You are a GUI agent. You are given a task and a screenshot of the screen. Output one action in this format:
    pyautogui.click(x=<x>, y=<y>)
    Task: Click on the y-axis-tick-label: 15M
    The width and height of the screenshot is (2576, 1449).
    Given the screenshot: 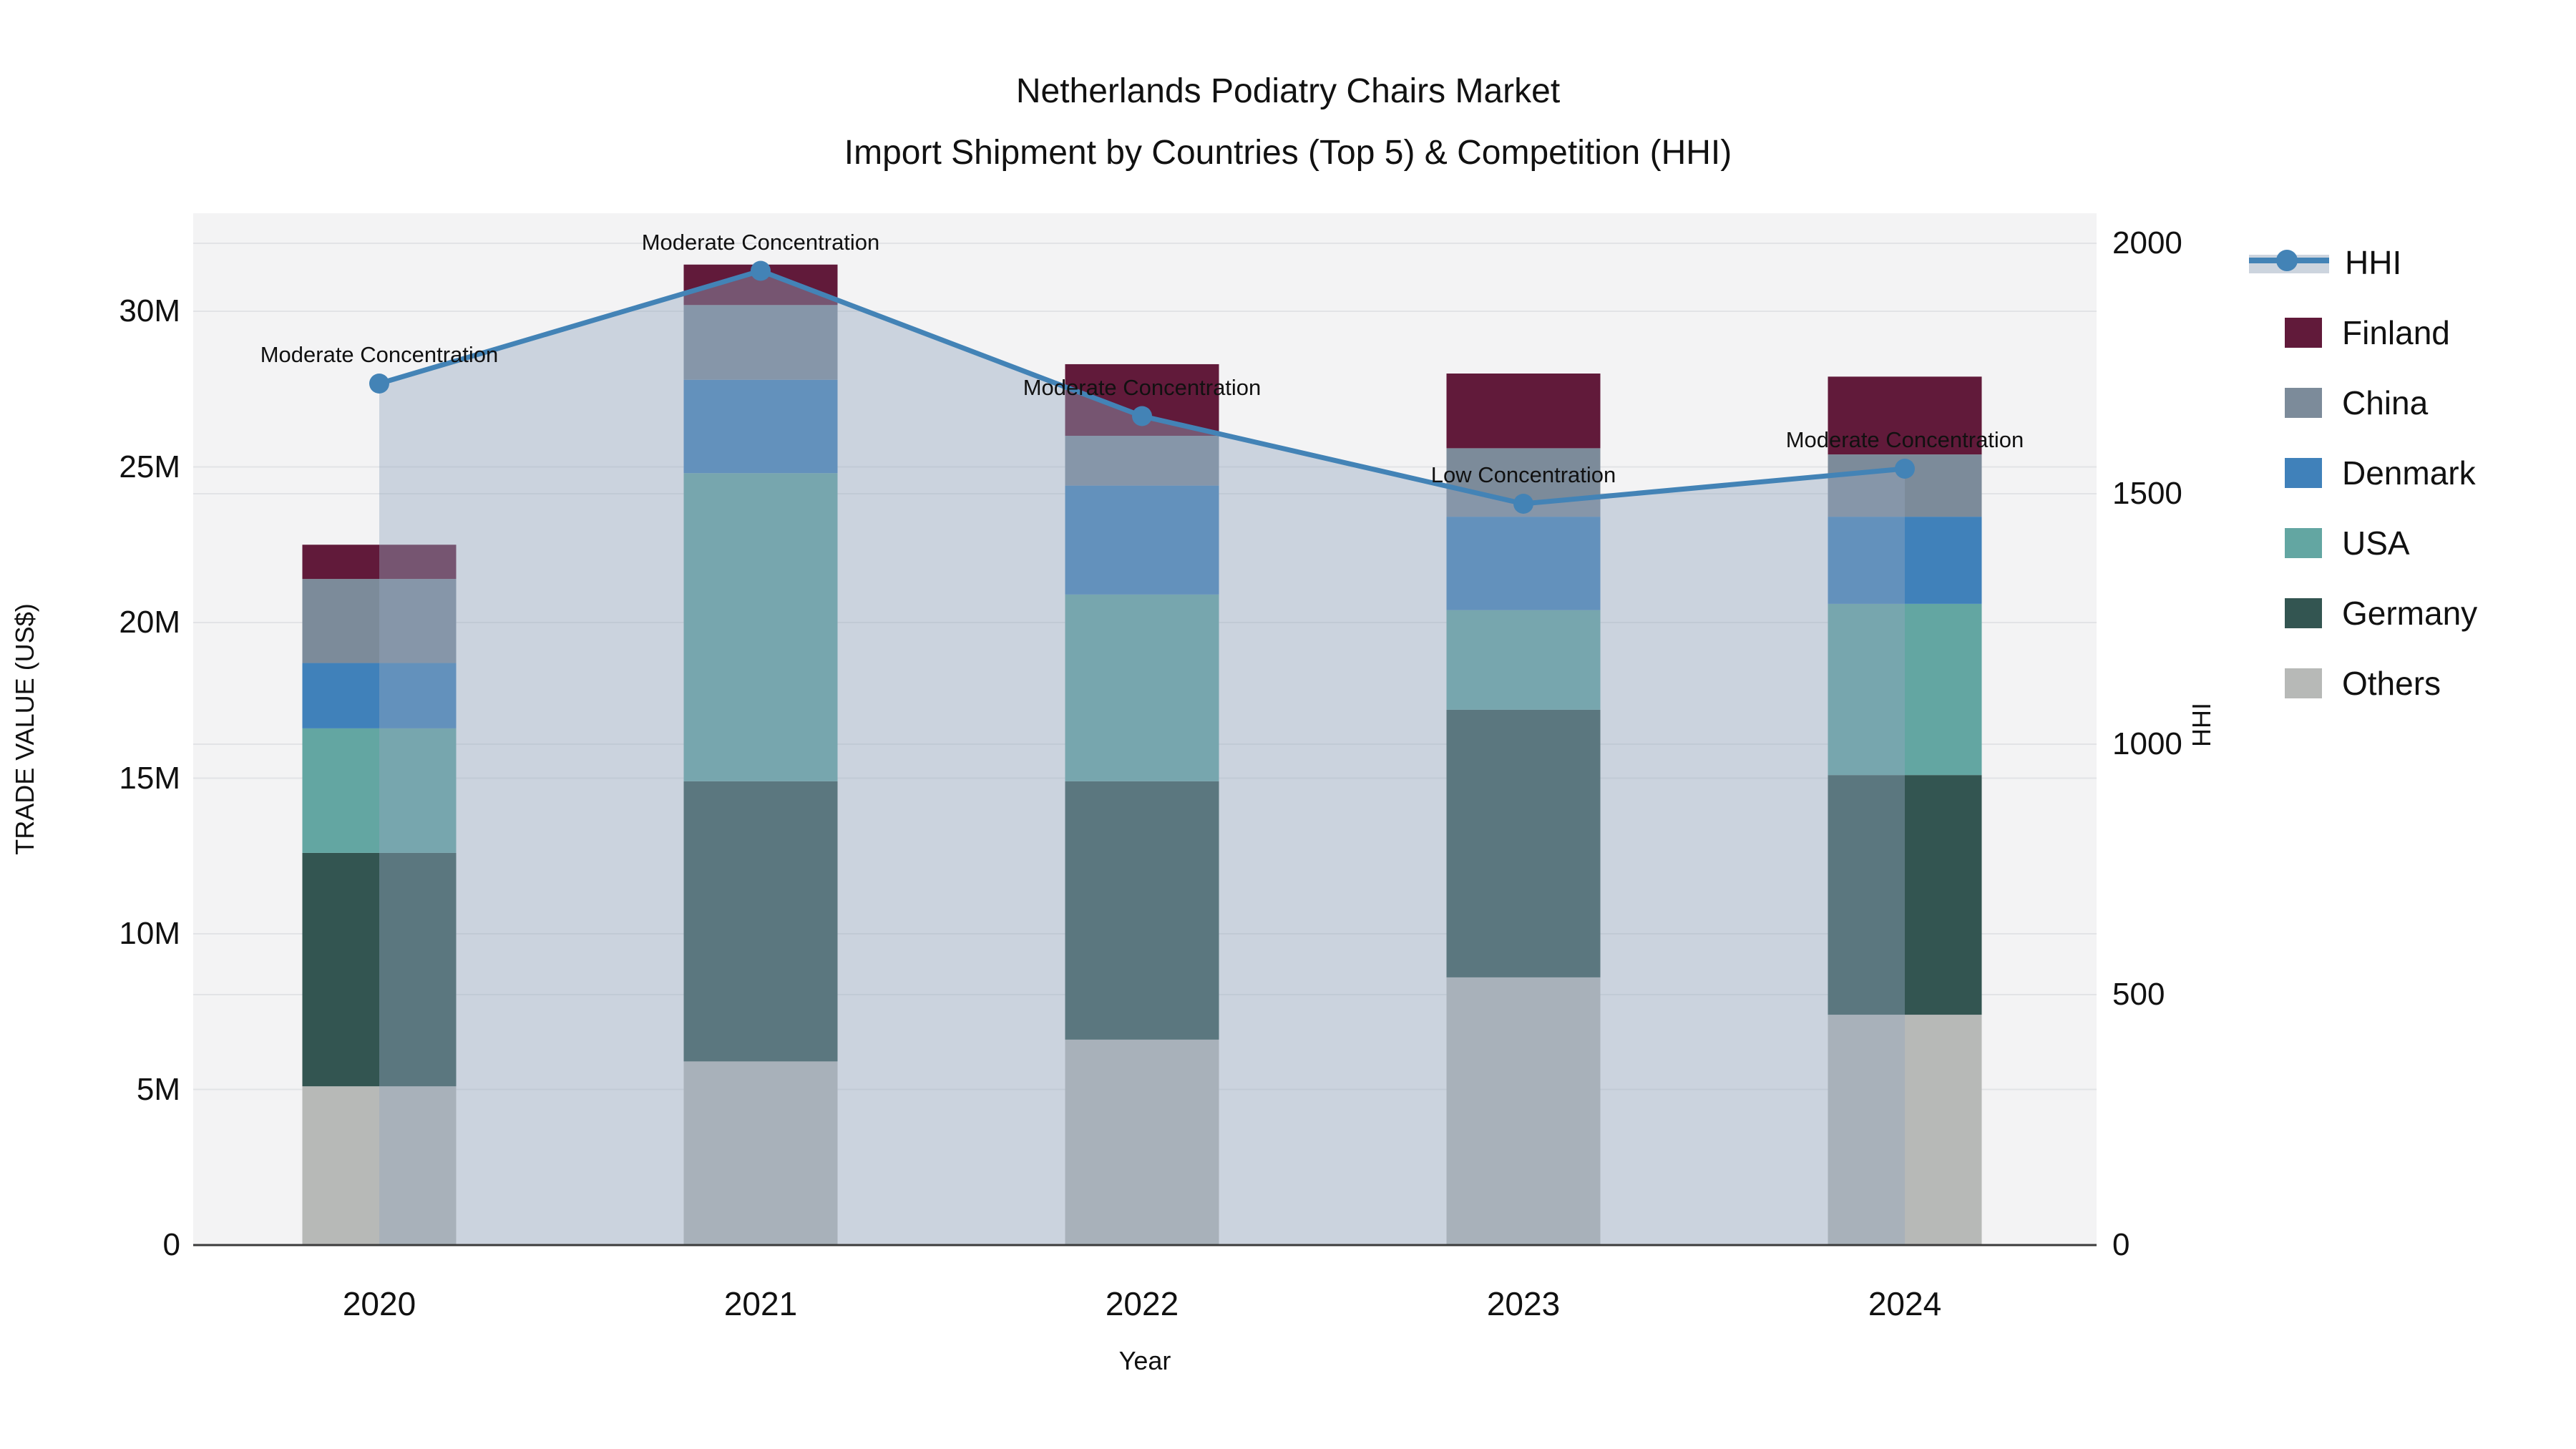 What is the action you would take?
    pyautogui.click(x=149, y=778)
    